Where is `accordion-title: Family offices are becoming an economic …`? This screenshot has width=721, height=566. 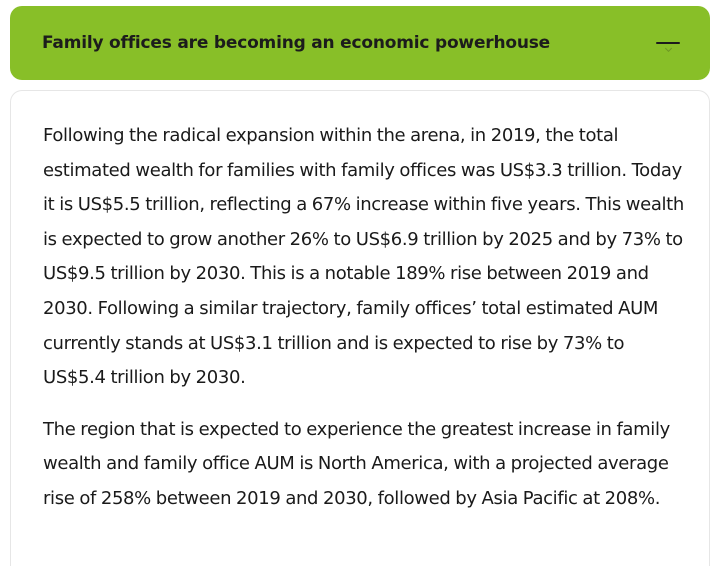
accordion-title: Family offices are becoming an economic … is located at coordinates (296, 43).